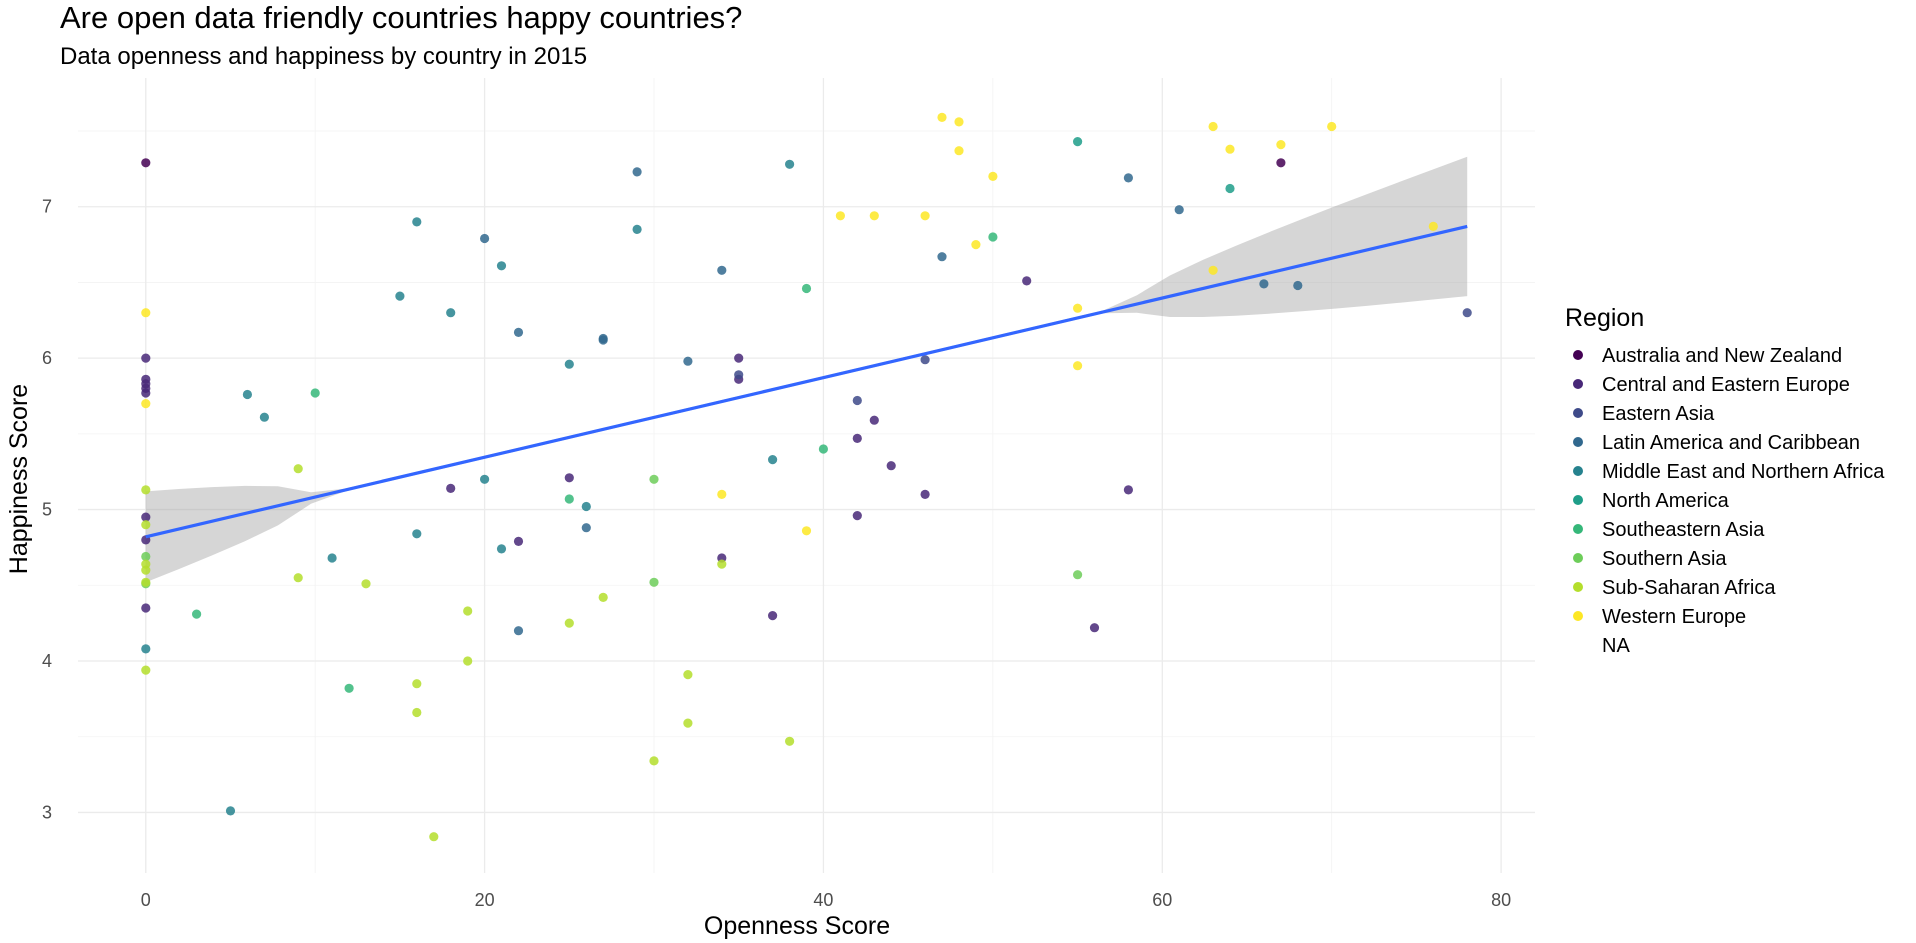  Describe the element at coordinates (1644, 414) in the screenshot. I see `legend-item: Eastern Asia` at that location.